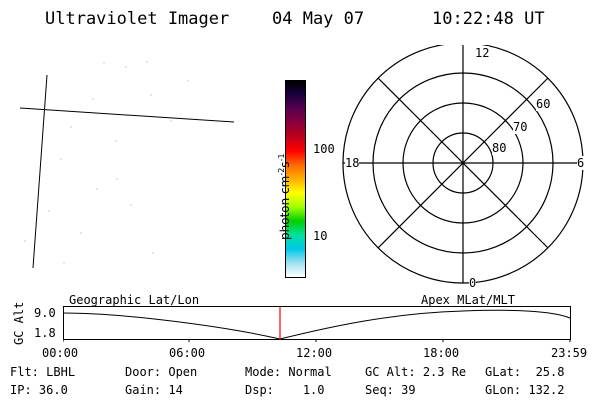 The image size is (600, 400). I want to click on uv-image-pixels, so click(106, 162).